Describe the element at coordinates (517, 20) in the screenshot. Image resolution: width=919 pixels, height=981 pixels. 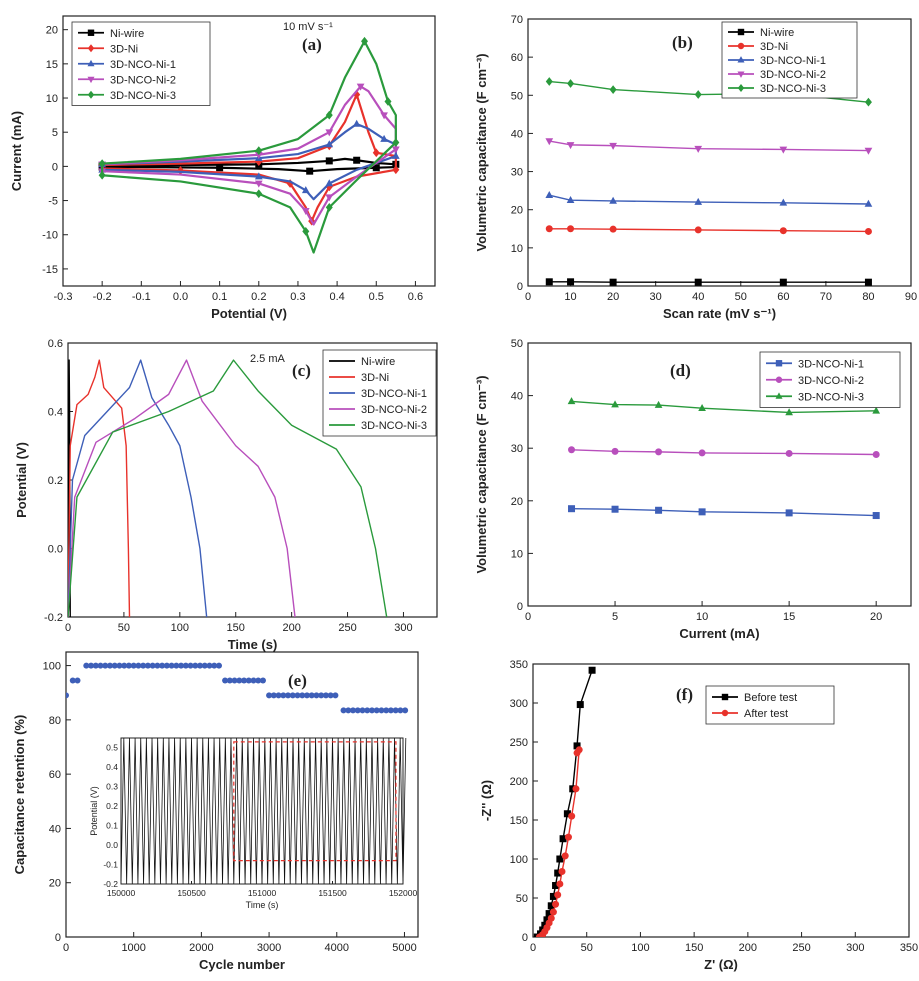
I see `y-tick-label: 70` at that location.